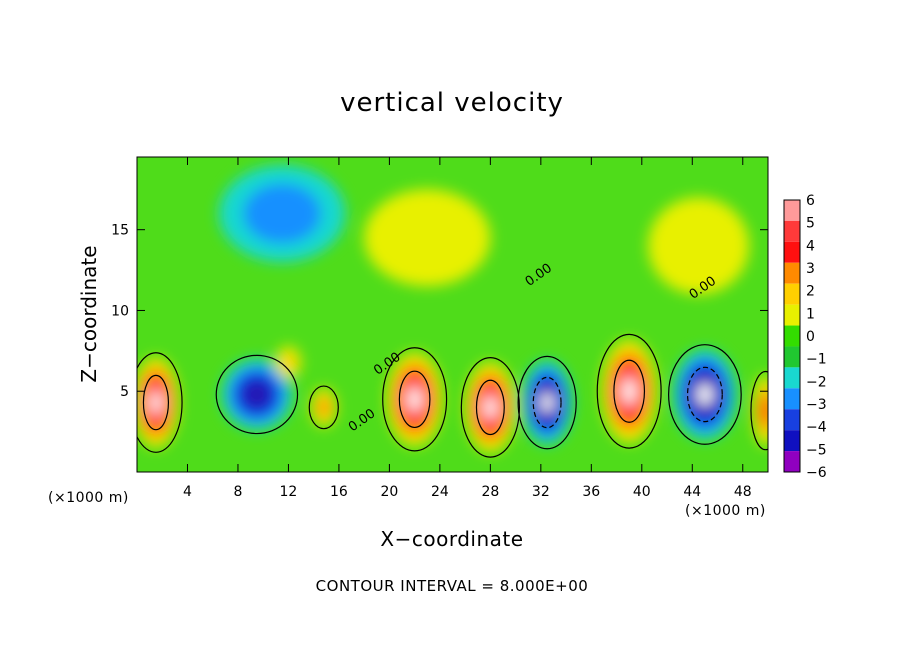 The width and height of the screenshot is (904, 654). What do you see at coordinates (642, 492) in the screenshot?
I see `x-tick-label: 40` at bounding box center [642, 492].